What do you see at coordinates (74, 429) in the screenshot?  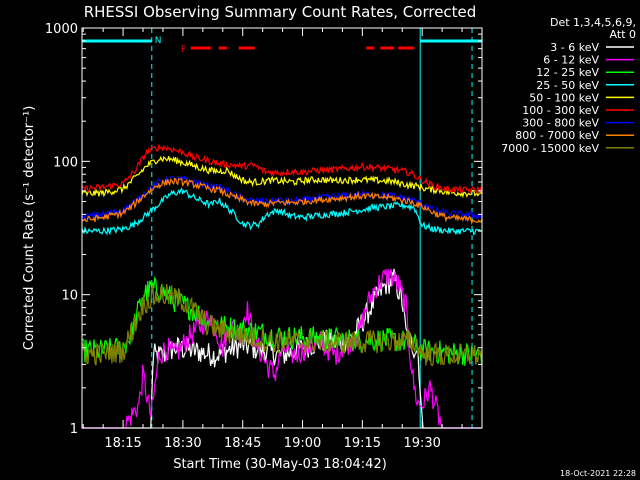 I see `y-tick-label: 1` at bounding box center [74, 429].